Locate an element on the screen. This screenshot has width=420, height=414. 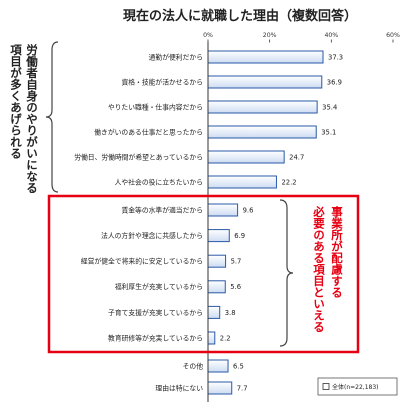
value-label: 35.4 is located at coordinates (329, 107).